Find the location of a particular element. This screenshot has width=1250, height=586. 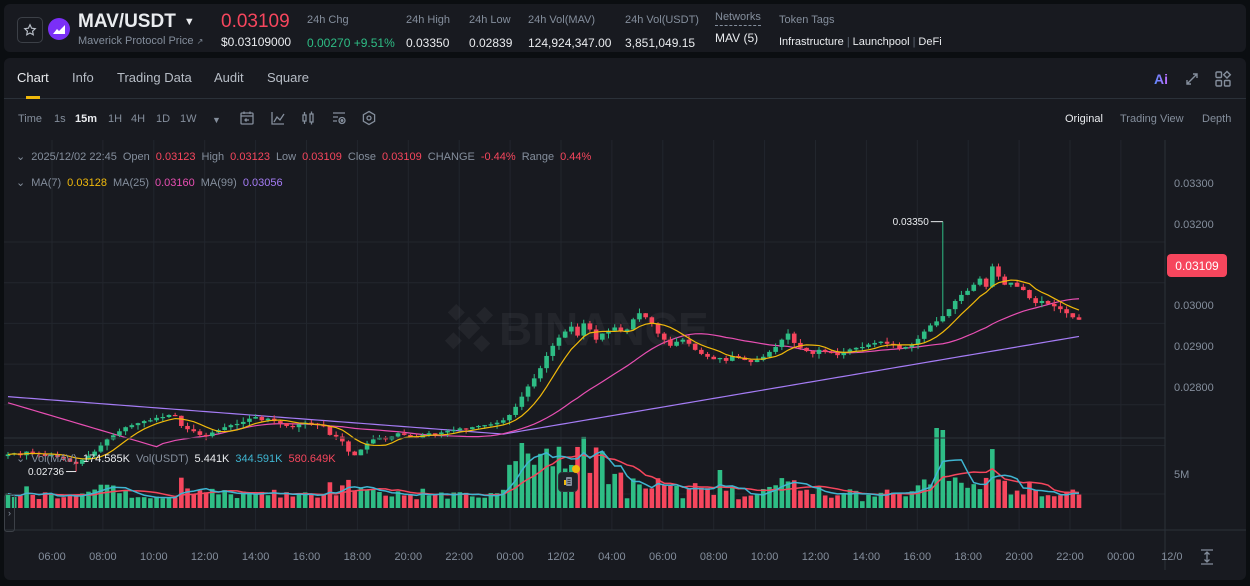

ma25-value: 0.03160 is located at coordinates (175, 183).